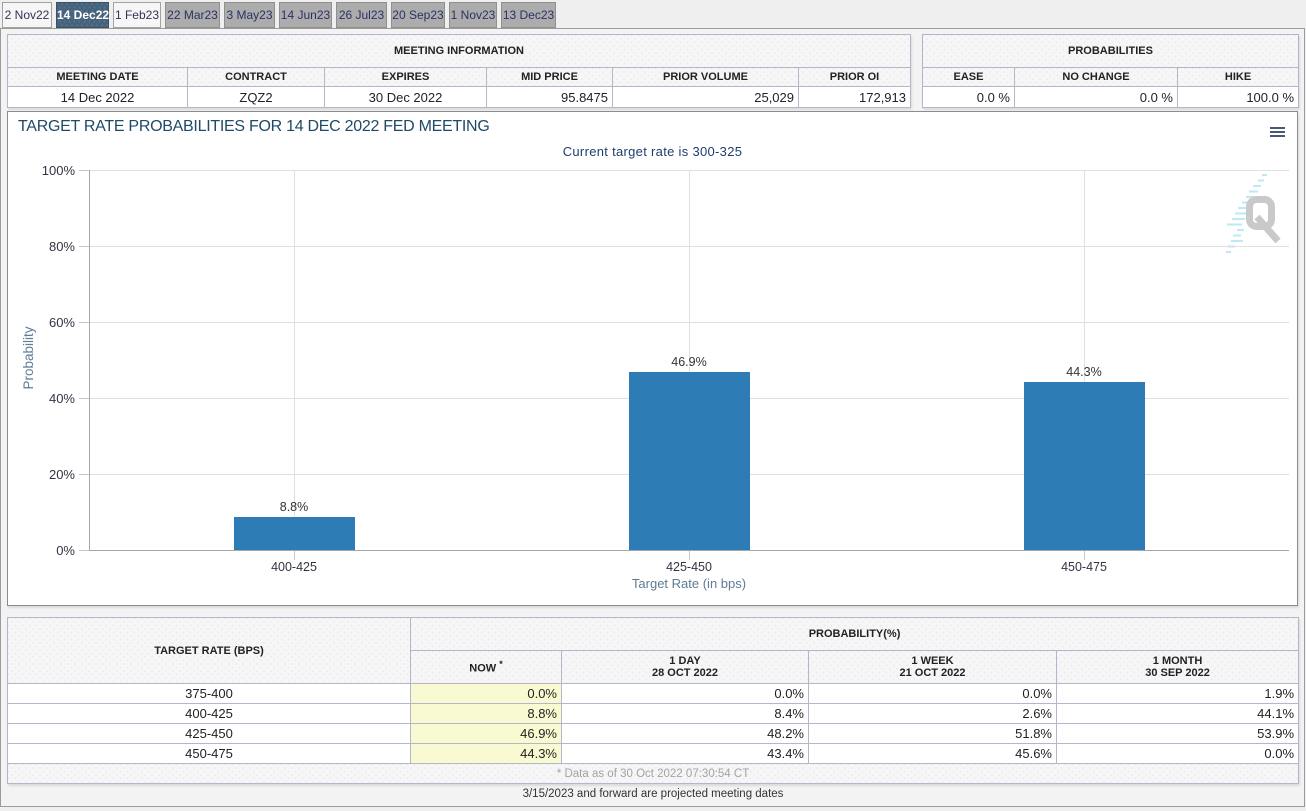  What do you see at coordinates (62, 322) in the screenshot?
I see `svg-text: 60%` at bounding box center [62, 322].